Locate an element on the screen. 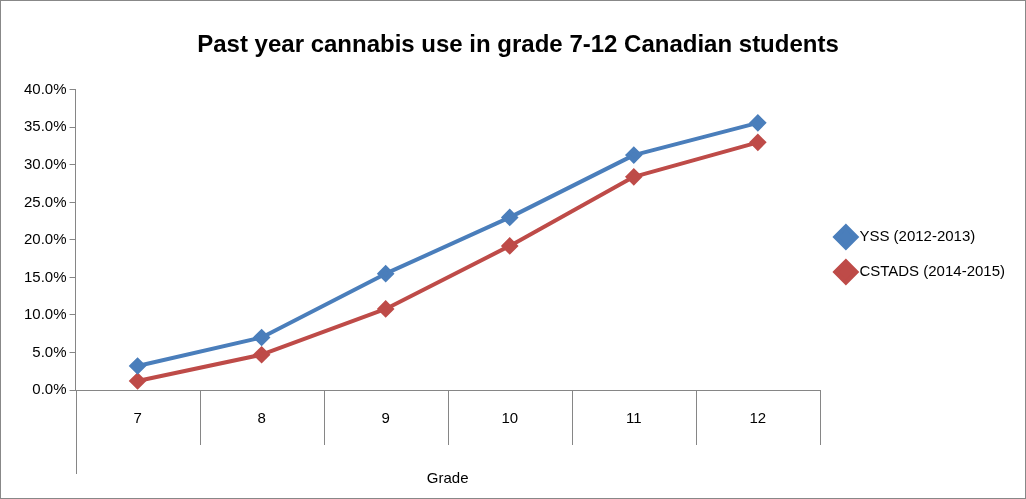  y-tick-label: 40.0% is located at coordinates (45, 88).